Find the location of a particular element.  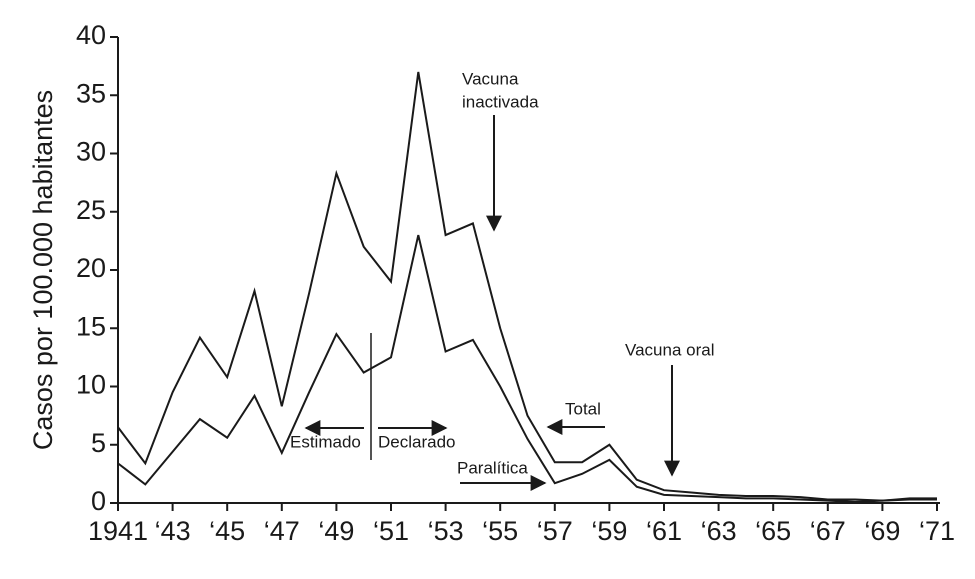

annotation: Declarado is located at coordinates (417, 441).